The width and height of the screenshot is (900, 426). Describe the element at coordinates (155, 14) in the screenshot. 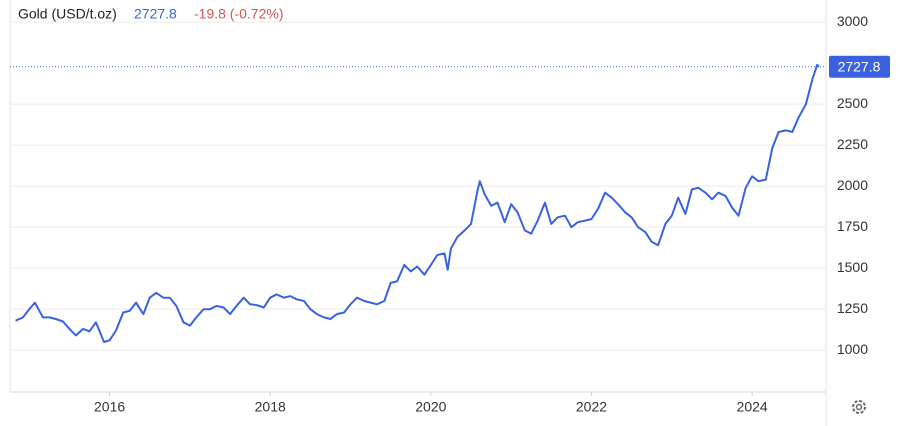

I see `current-price: 2727.8` at that location.